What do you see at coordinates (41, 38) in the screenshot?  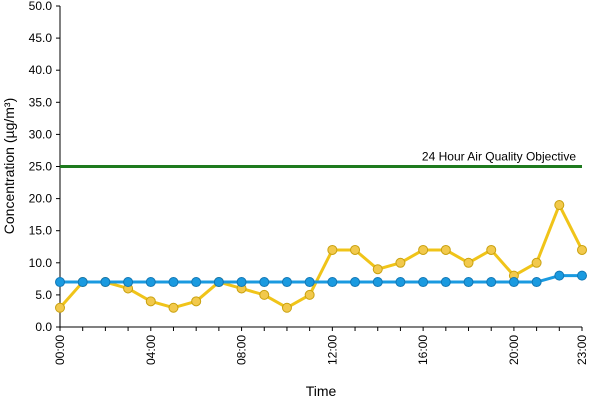 I see `y-tick-label: 45.0` at bounding box center [41, 38].